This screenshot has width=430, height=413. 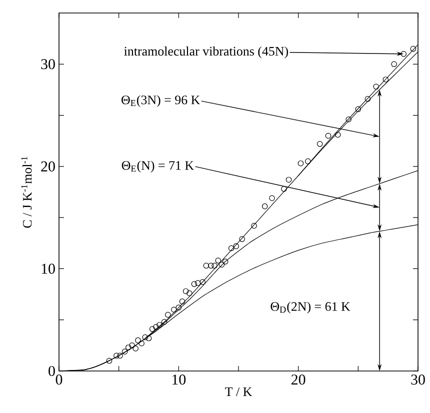 What do you see at coordinates (26, 192) in the screenshot?
I see `y-axis-title: C / J K$^{-1}$mol$^{-1}$` at bounding box center [26, 192].